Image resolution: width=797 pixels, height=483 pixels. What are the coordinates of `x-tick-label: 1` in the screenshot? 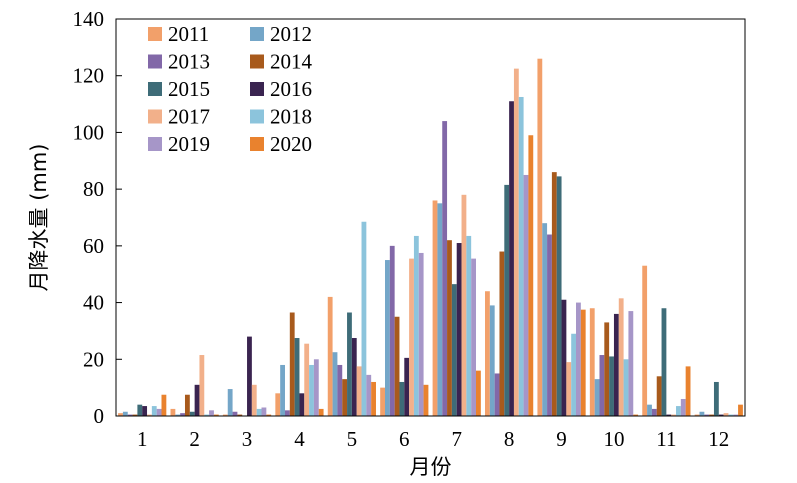 It's located at (142, 439).